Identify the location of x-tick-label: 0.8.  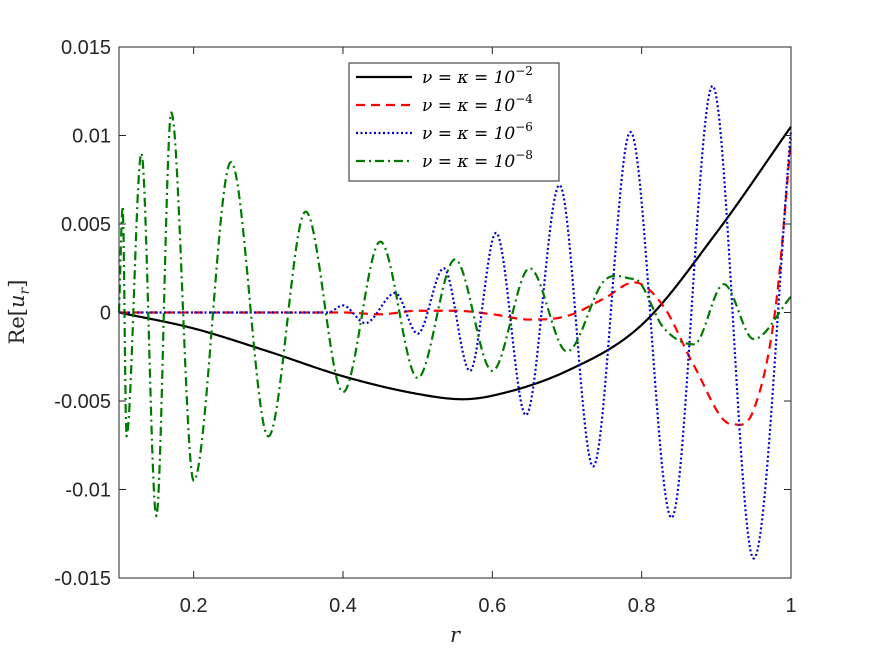
(642, 606).